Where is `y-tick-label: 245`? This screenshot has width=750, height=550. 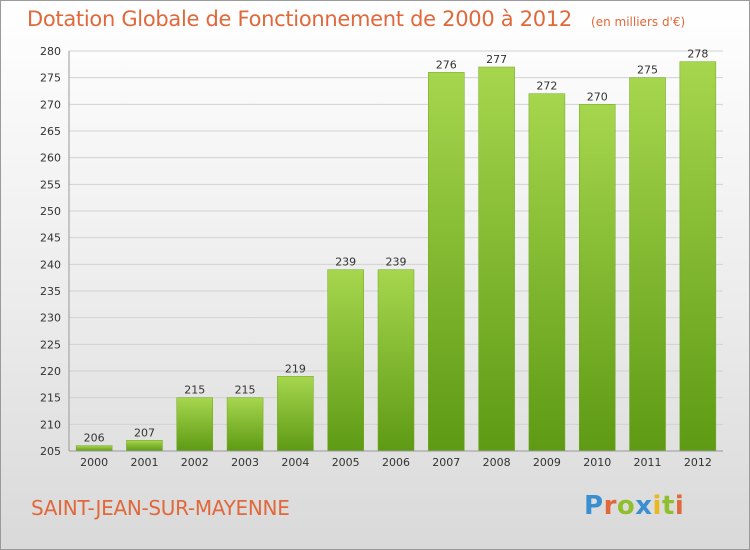 y-tick-label: 245 is located at coordinates (50, 238).